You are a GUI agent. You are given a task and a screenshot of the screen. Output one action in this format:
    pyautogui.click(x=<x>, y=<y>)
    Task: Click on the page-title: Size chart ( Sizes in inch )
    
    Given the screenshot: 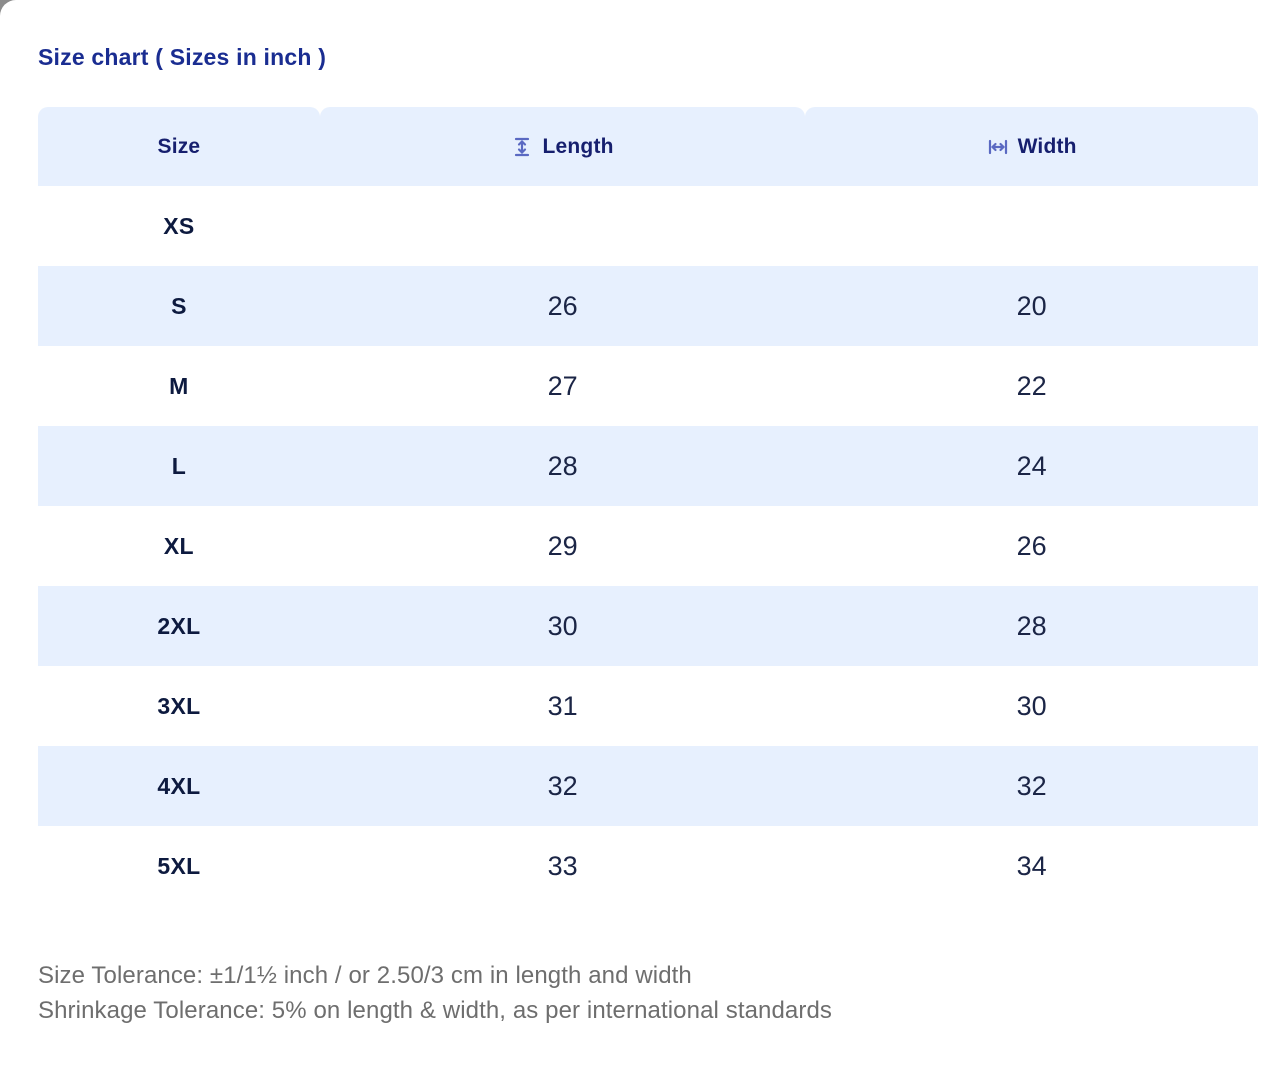 What is the action you would take?
    pyautogui.click(x=182, y=57)
    